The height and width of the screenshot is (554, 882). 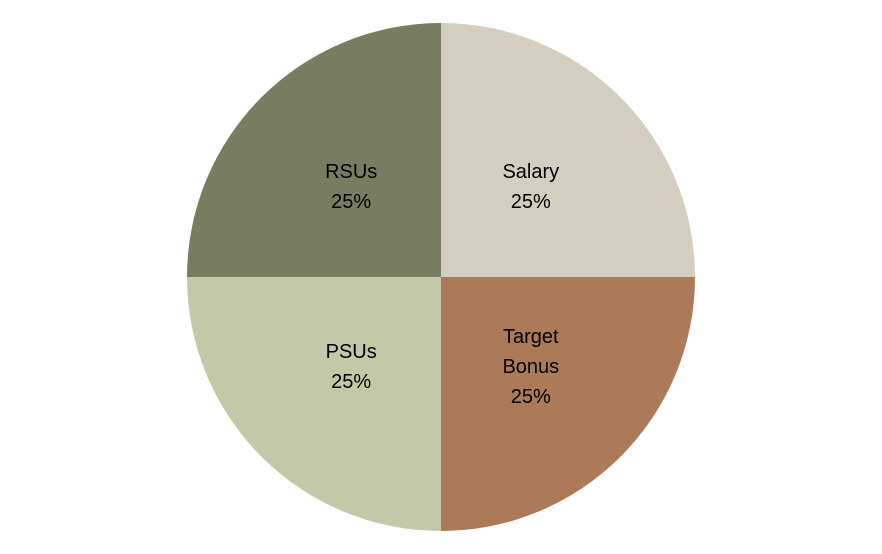 What do you see at coordinates (531, 351) in the screenshot?
I see `category-label: Target Bonus` at bounding box center [531, 351].